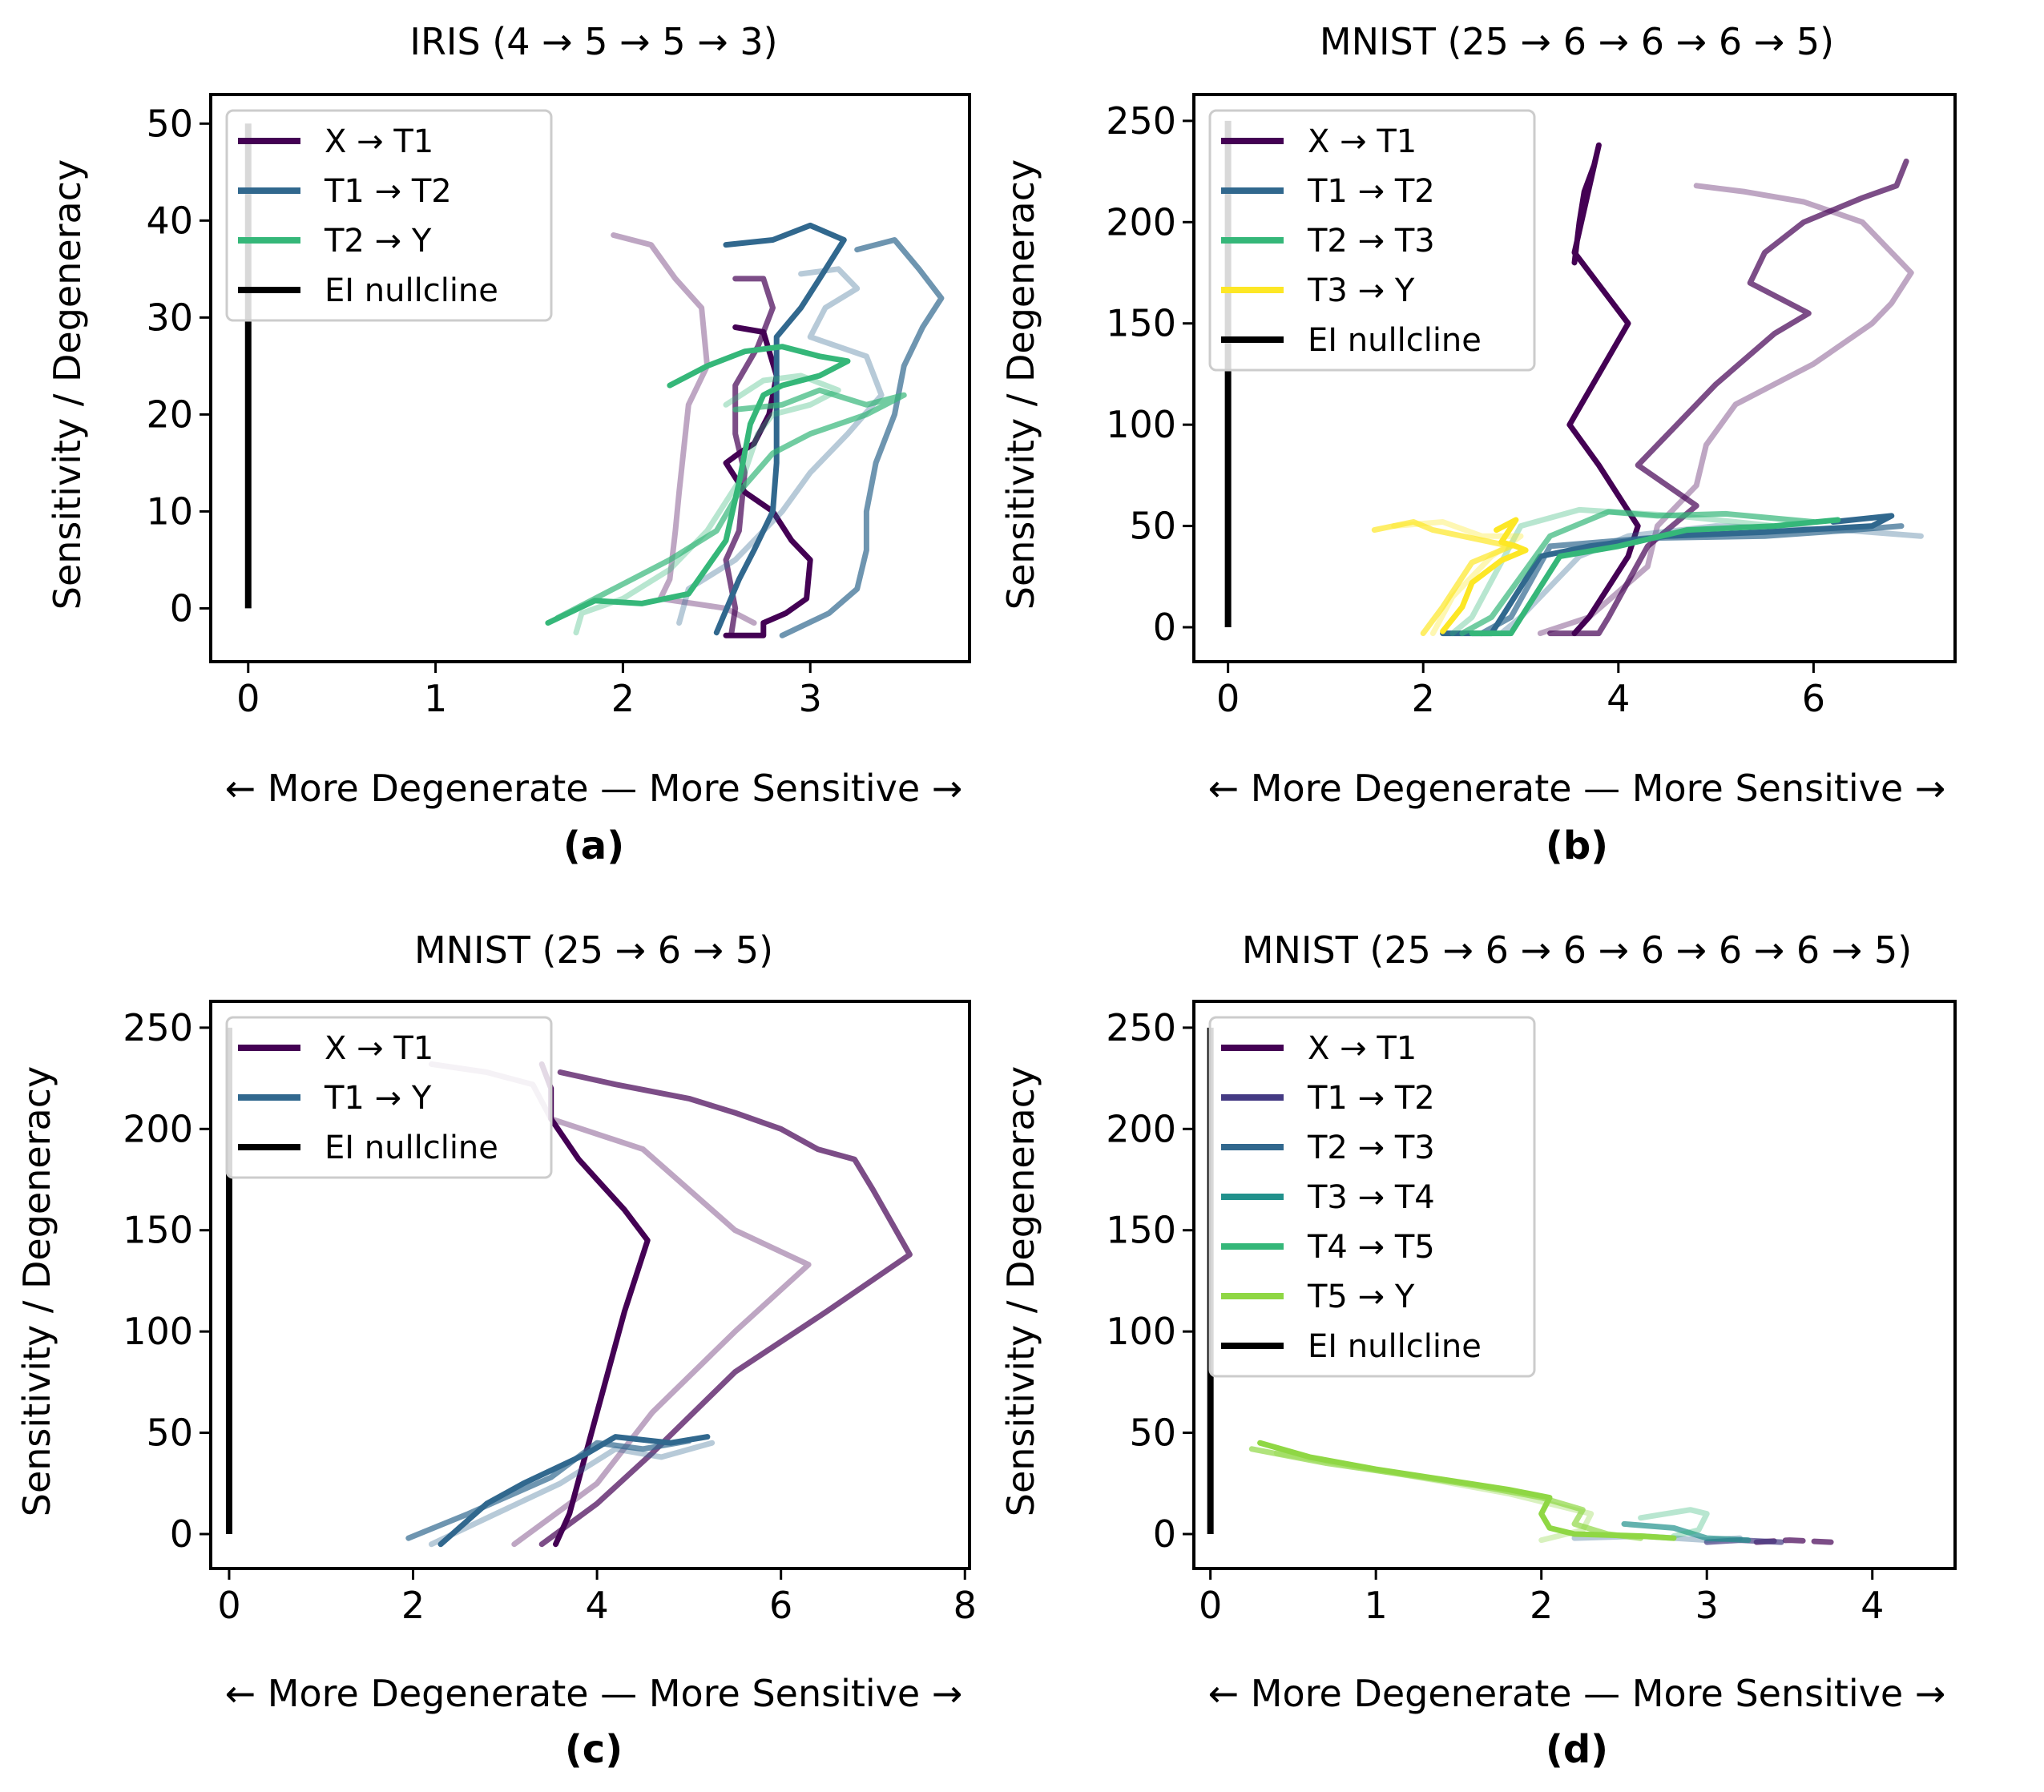 Image resolution: width=2044 pixels, height=1792 pixels. Describe the element at coordinates (965, 1605) in the screenshot. I see `x-tick-label: 8` at that location.